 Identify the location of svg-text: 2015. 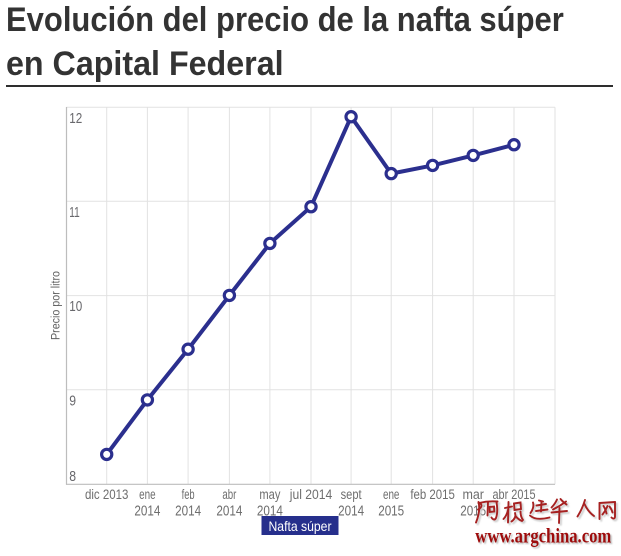
(391, 511).